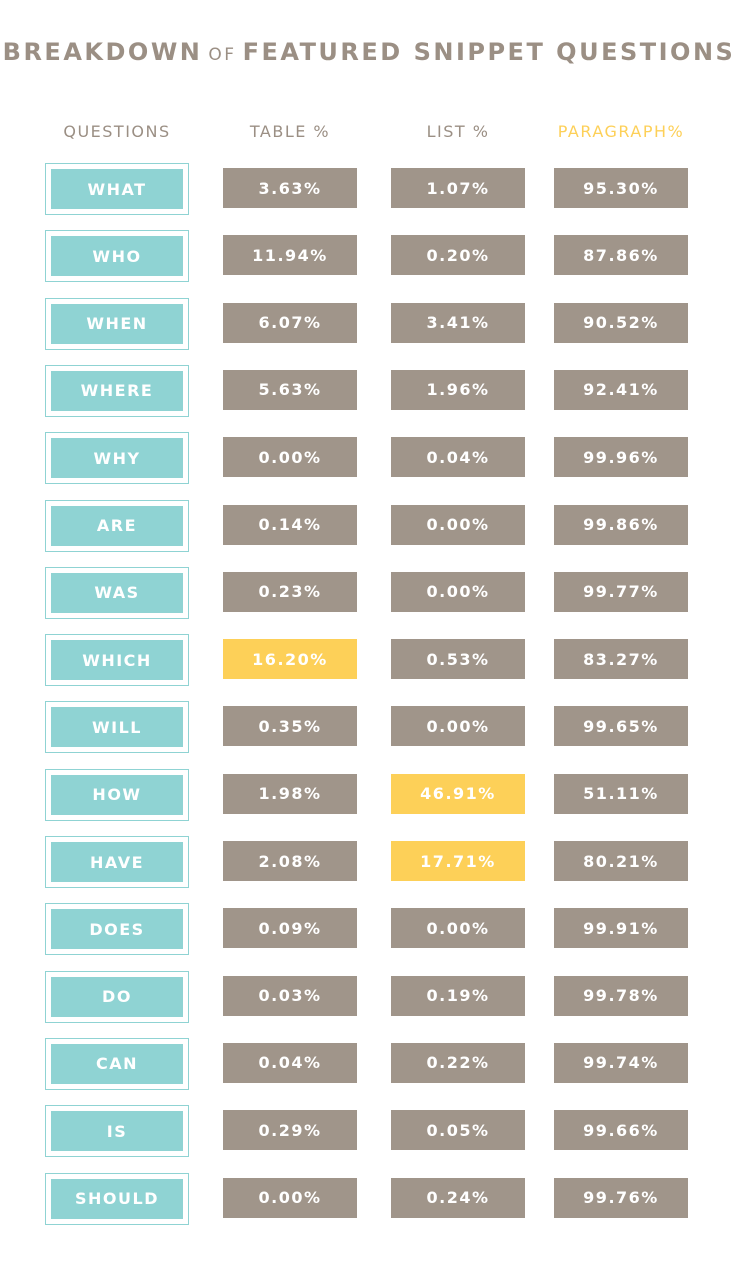 This screenshot has width=738, height=1273. What do you see at coordinates (290, 928) in the screenshot?
I see `percent-cell: 0.09%` at bounding box center [290, 928].